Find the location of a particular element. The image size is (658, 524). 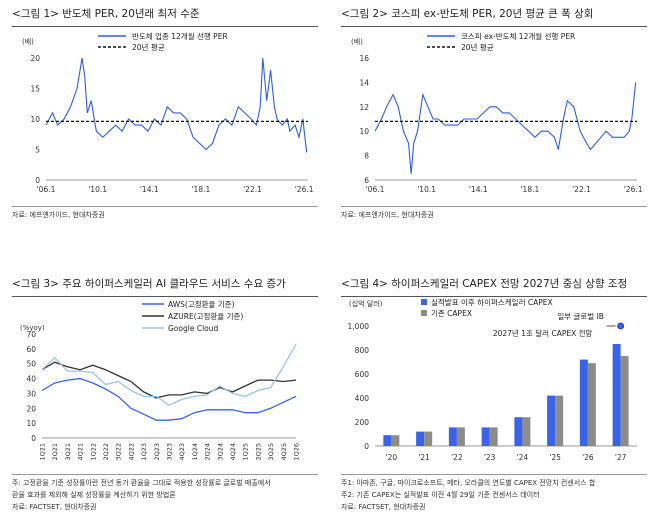

legend-label: 반도체 업종 12개월 선행 PER is located at coordinates (180, 36).